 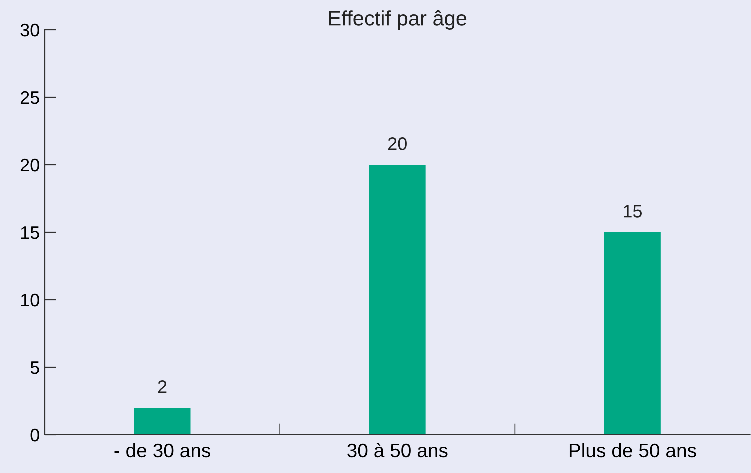 I want to click on y-tick-label: 25, so click(x=30, y=97).